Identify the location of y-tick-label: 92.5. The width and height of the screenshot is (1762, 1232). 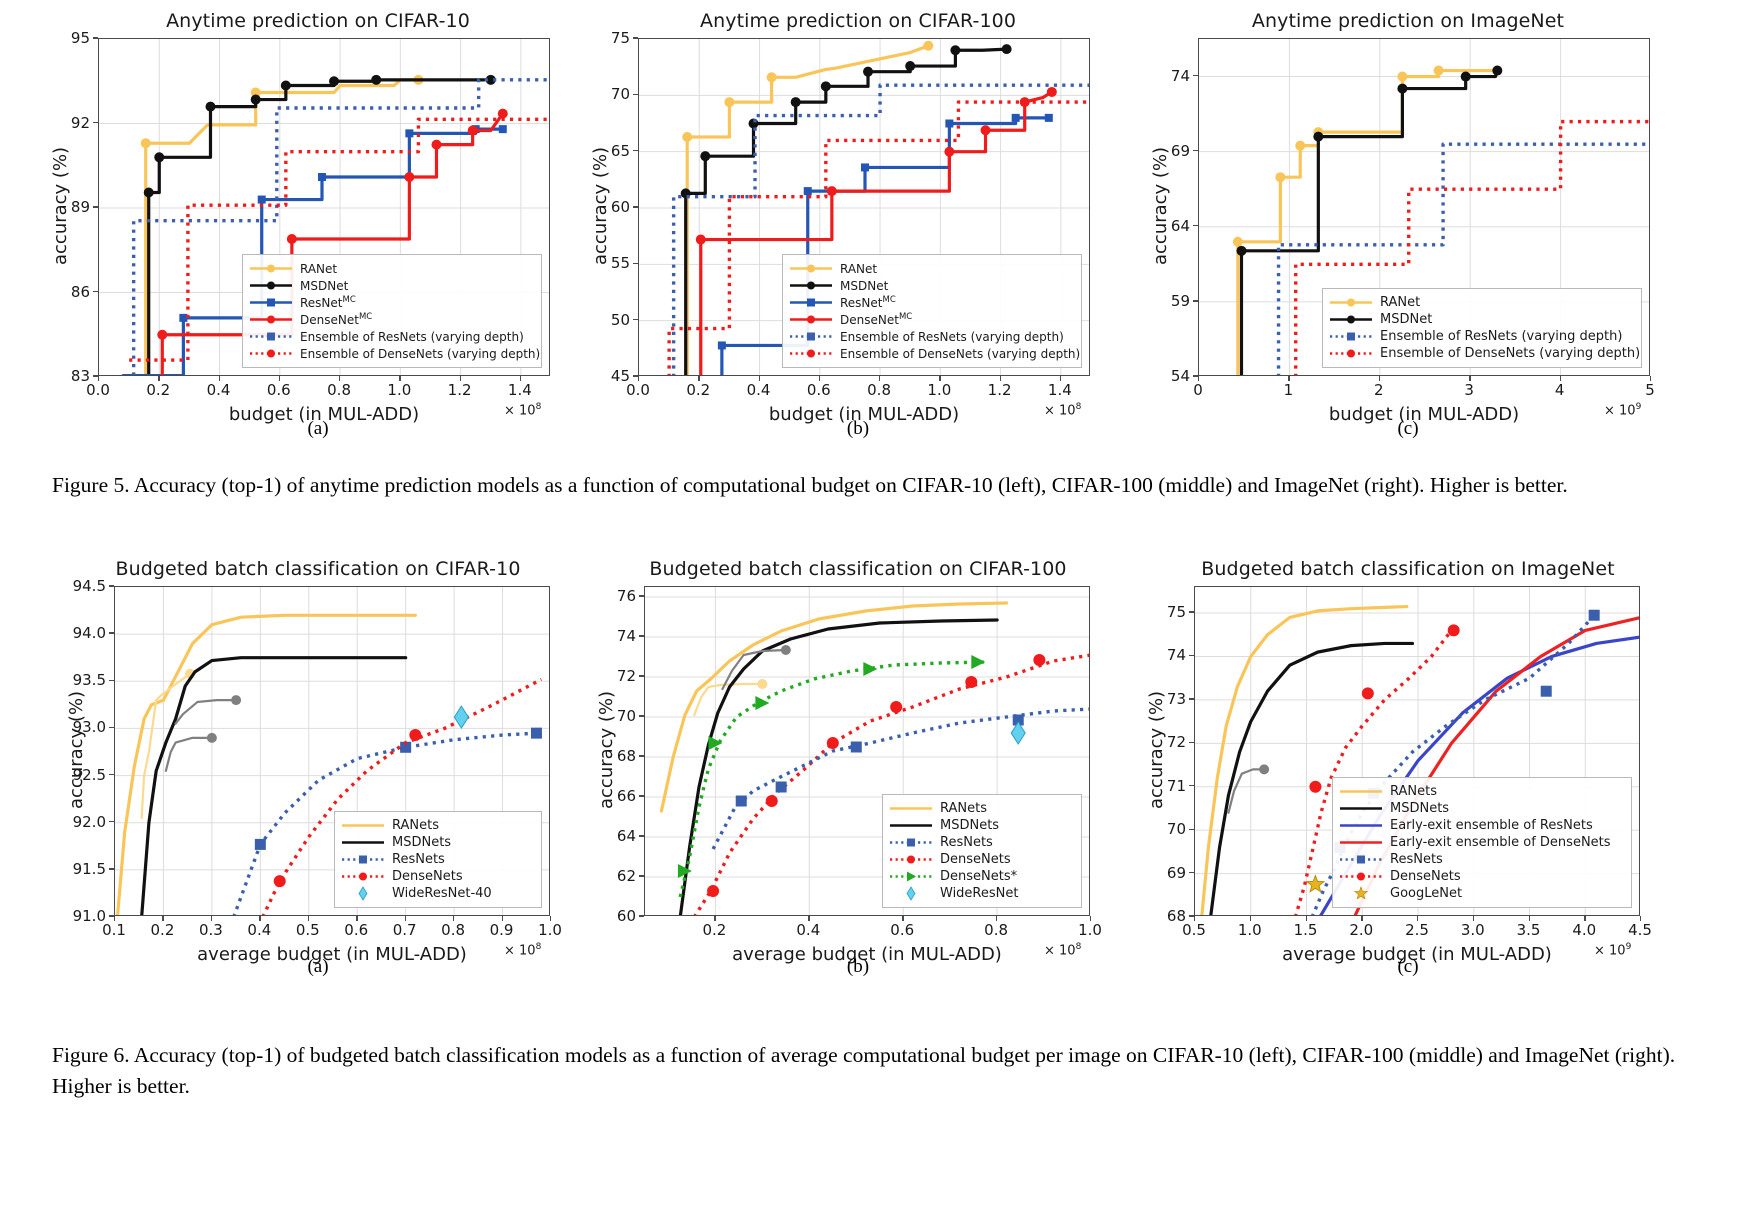
(89, 774).